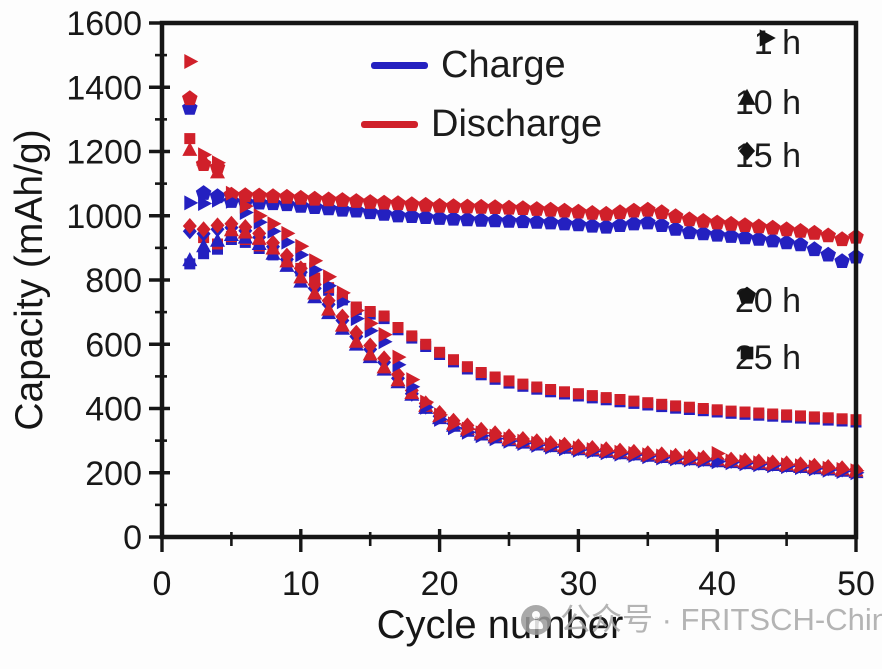  Describe the element at coordinates (104, 153) in the screenshot. I see `y-tick-label: 1200` at that location.